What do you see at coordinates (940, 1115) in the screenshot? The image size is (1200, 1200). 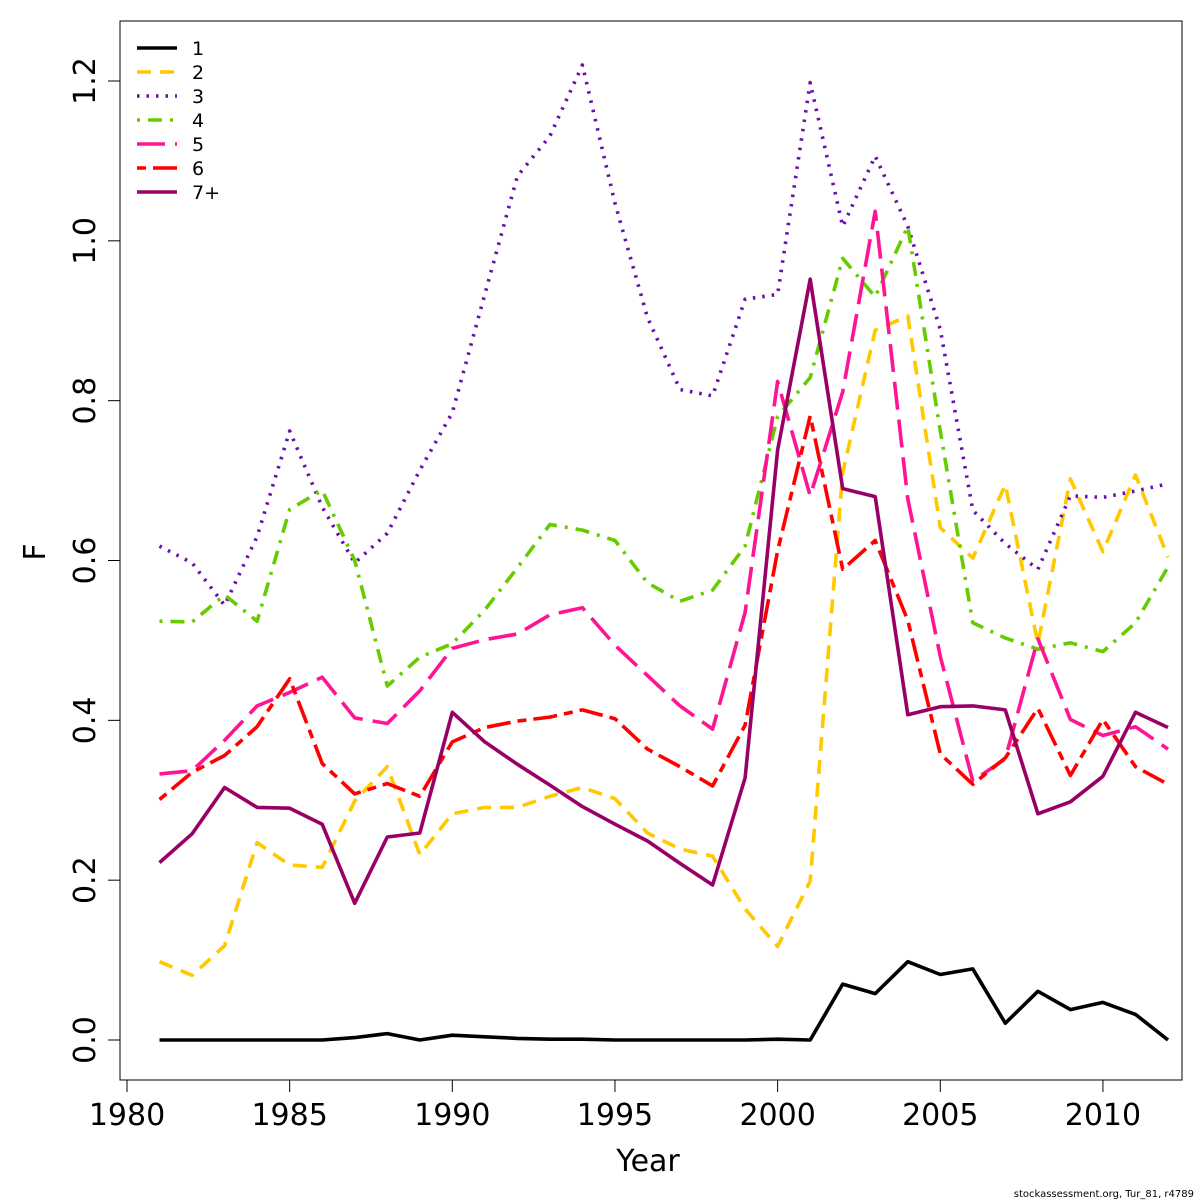 I see `x-tick-label: 2005` at bounding box center [940, 1115].